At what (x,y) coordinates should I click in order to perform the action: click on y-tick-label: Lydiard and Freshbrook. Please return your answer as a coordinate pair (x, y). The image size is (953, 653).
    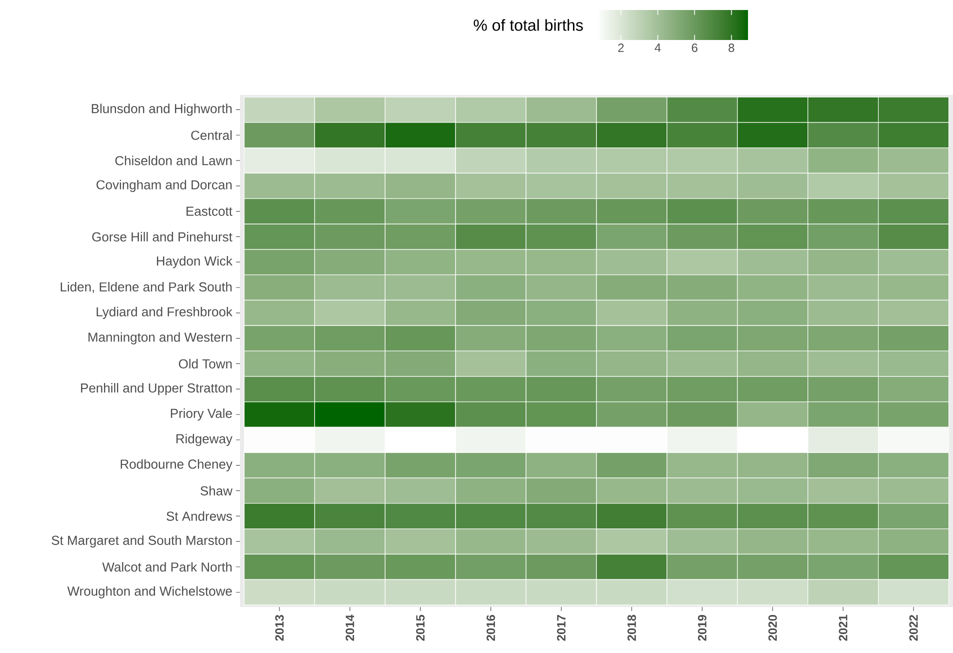
    Looking at the image, I should click on (164, 312).